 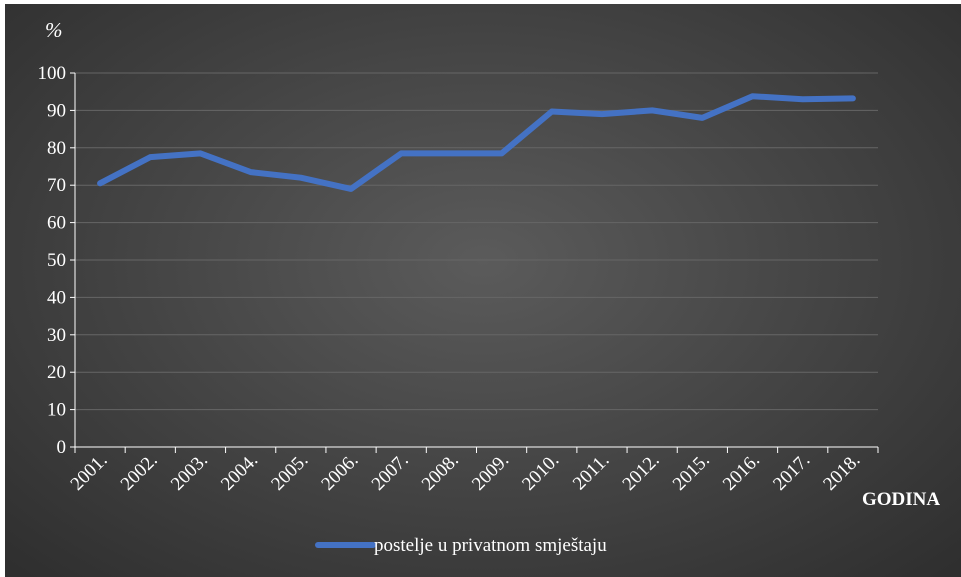 I want to click on x-tick-label: 2010., so click(x=540, y=472).